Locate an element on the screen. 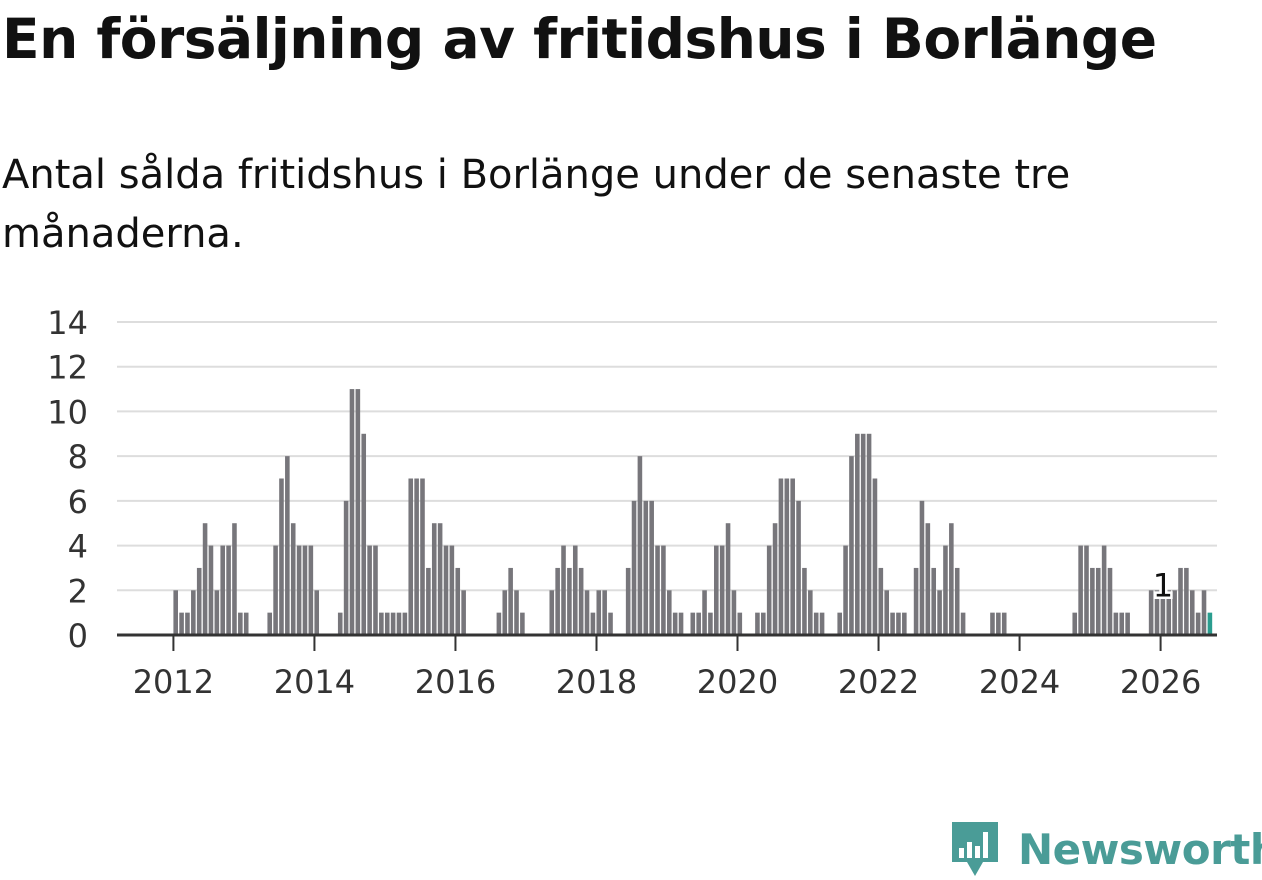  x-tick-label: 2020 is located at coordinates (737, 682).